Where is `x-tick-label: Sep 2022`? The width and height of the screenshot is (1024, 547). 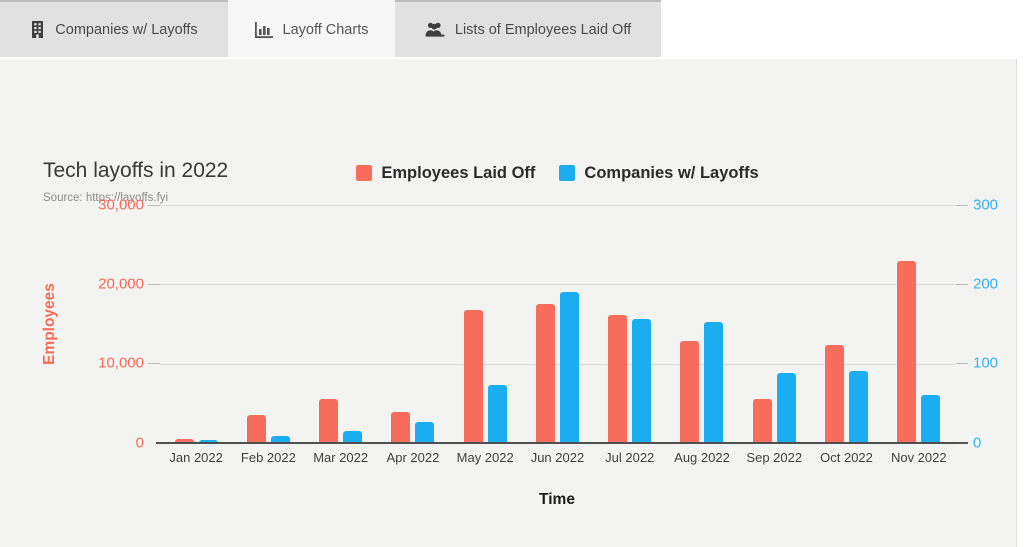 x-tick-label: Sep 2022 is located at coordinates (774, 457).